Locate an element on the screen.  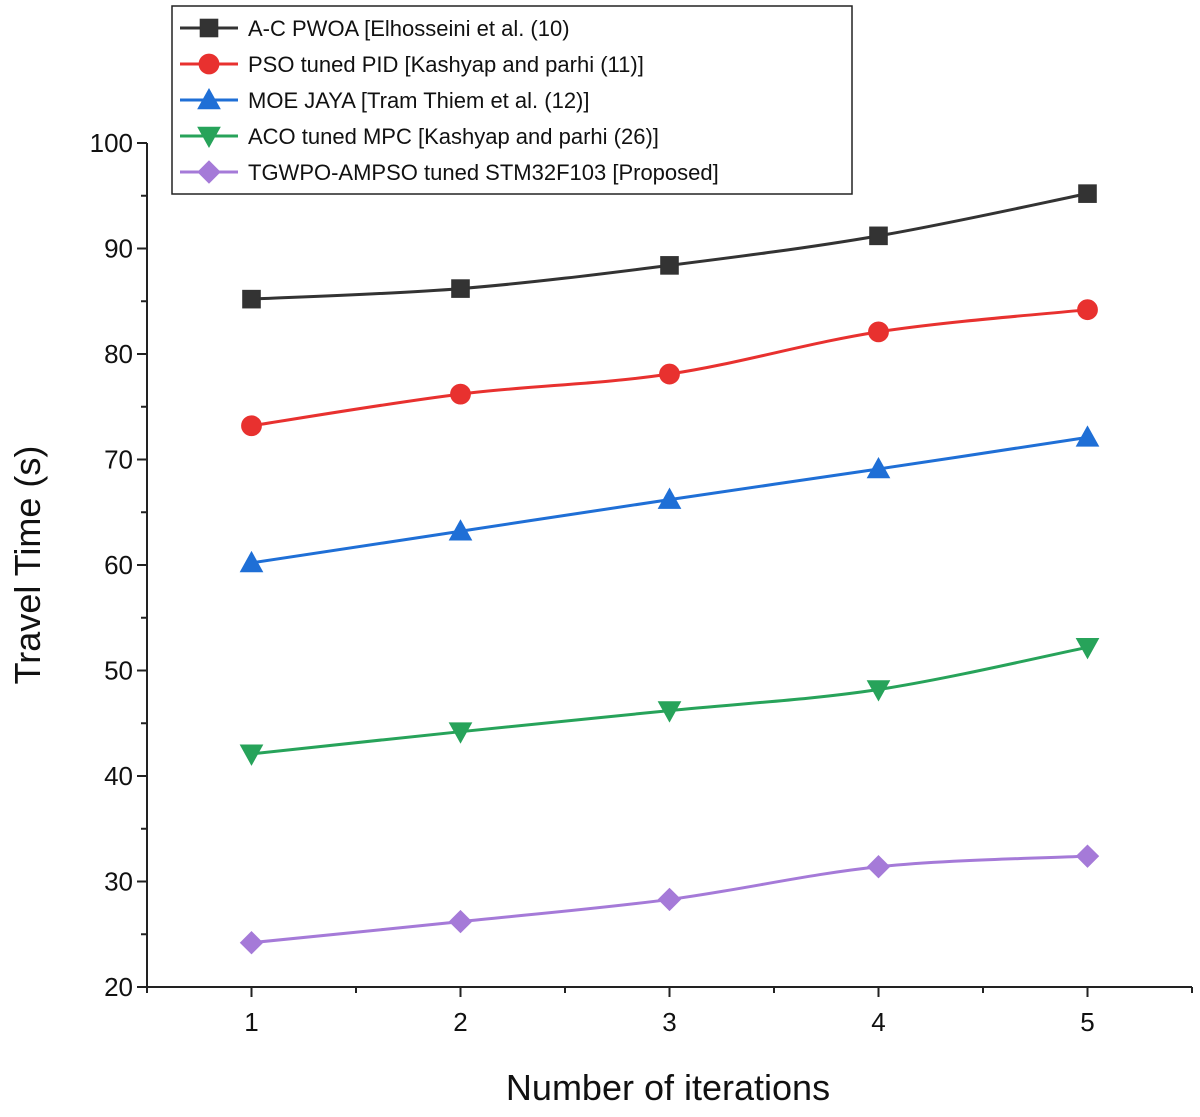
y-axis-title: Travel Time (s) is located at coordinates (27, 565).